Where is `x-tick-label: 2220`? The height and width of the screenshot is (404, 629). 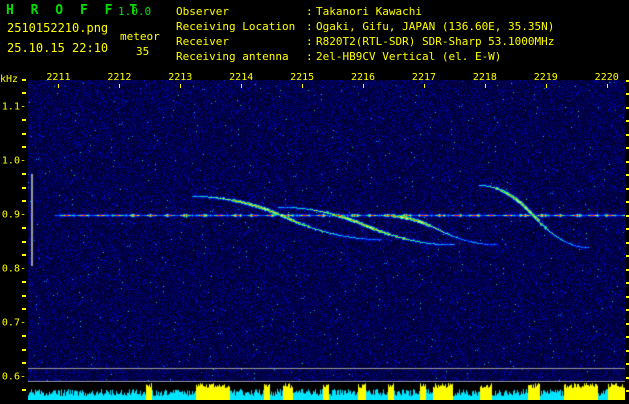 x-tick-label: 2220 is located at coordinates (606, 77).